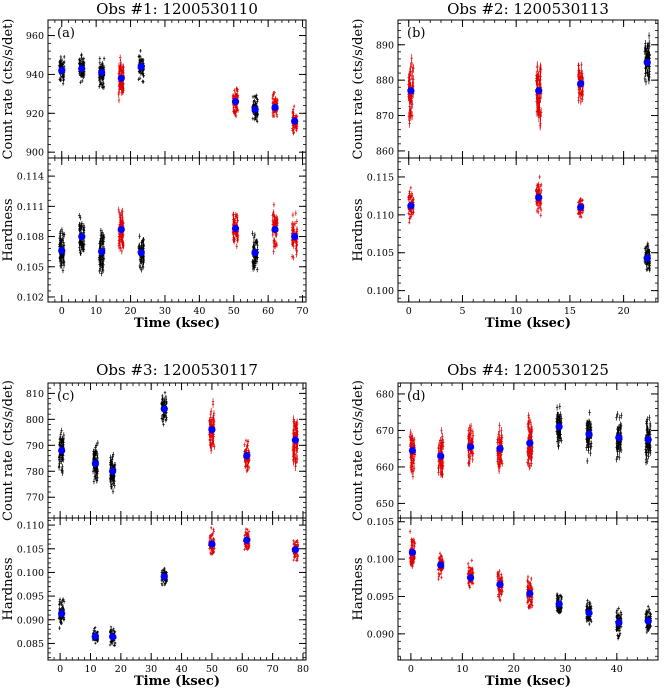 This screenshot has width=670, height=692. What do you see at coordinates (30, 237) in the screenshot?
I see `y-tick-label: 0.108` at bounding box center [30, 237].